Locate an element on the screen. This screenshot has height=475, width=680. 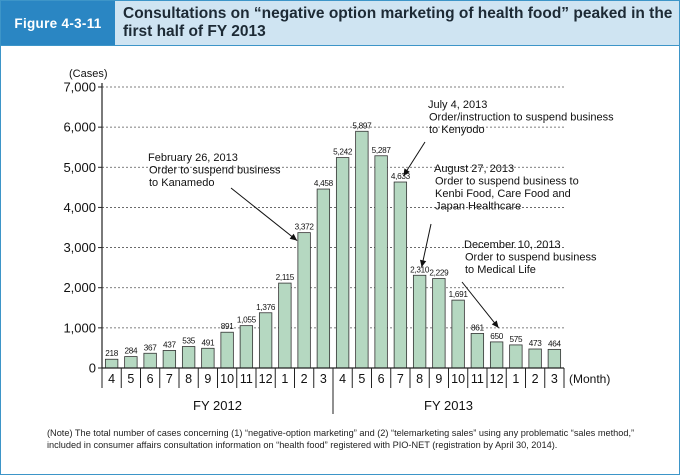
annotation-line: Japan Healthcare is located at coordinates (478, 207).